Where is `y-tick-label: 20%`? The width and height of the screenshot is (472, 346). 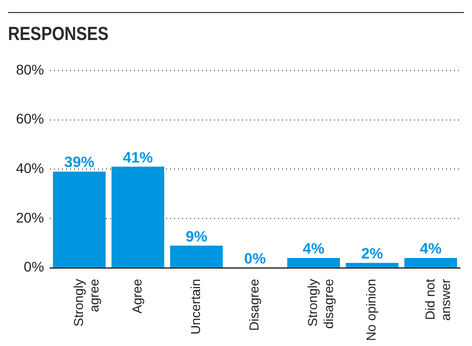 y-tick-label: 20% is located at coordinates (30, 217).